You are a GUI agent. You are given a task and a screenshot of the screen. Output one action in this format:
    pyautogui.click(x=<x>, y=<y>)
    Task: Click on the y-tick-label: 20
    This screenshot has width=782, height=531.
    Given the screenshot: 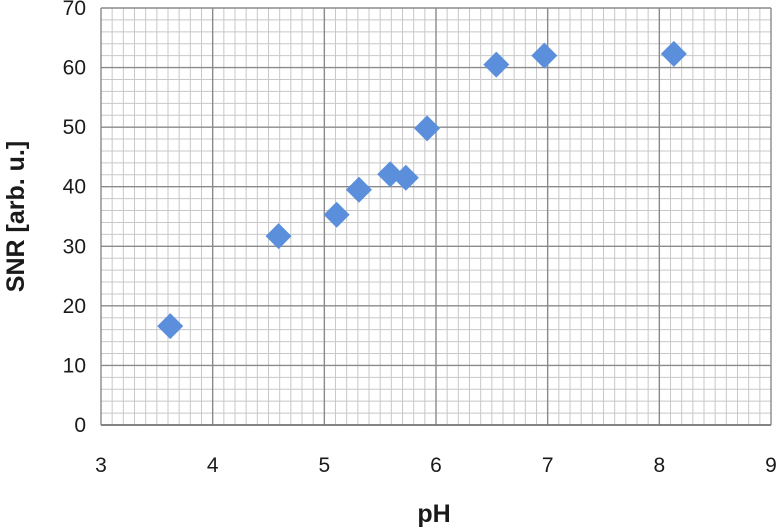 What is the action you would take?
    pyautogui.click(x=74, y=306)
    